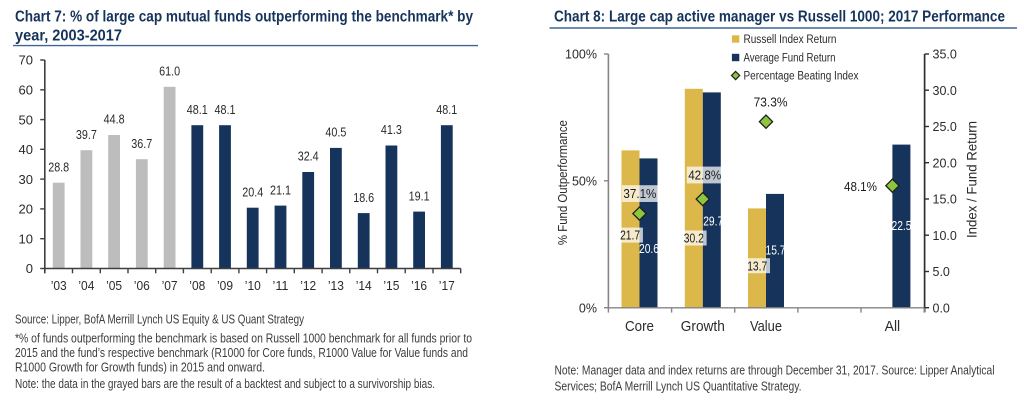  Describe the element at coordinates (308, 285) in the screenshot. I see `svg-text: ’12` at that location.